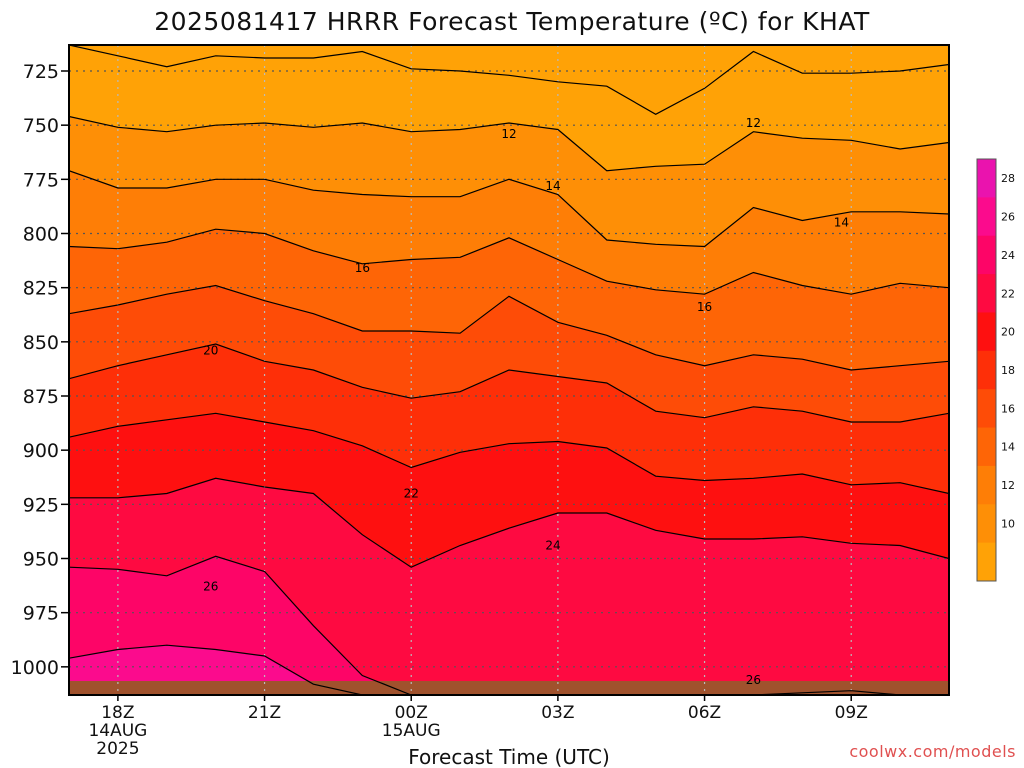 The image size is (1024, 768). I want to click on colorbar-label: 18, so click(1008, 370).